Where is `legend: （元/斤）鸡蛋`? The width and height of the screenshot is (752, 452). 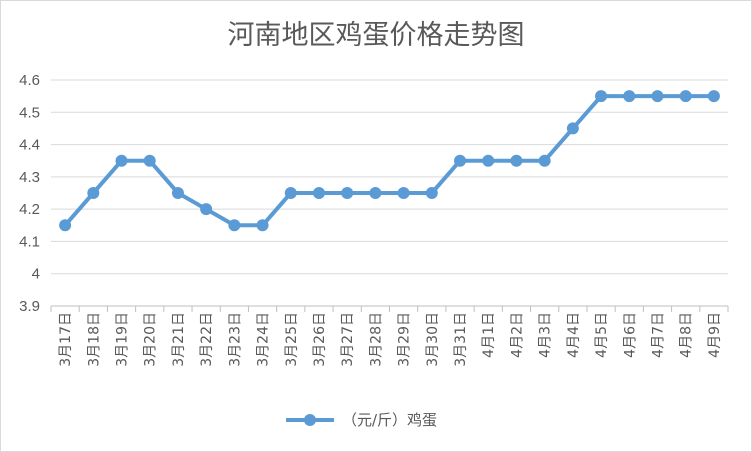 legend: （元/斤）鸡蛋 is located at coordinates (361, 420).